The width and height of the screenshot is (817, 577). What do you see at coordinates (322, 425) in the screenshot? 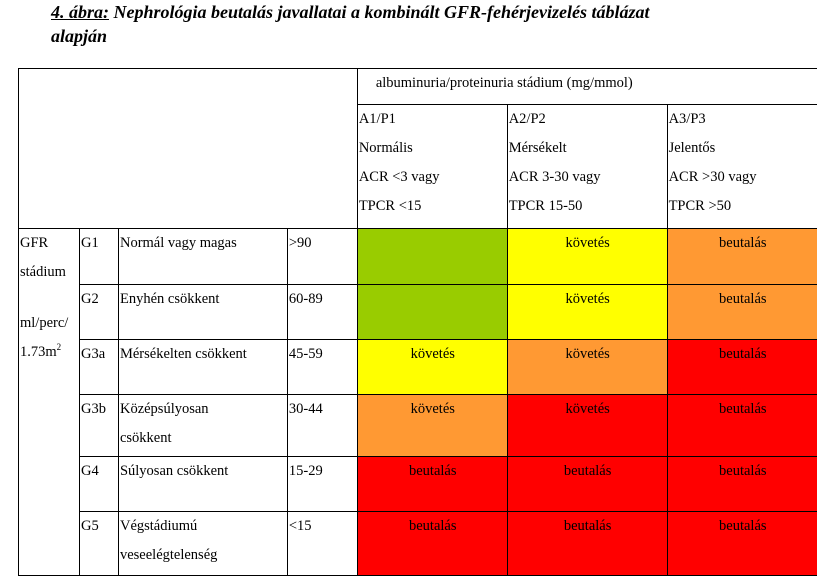
I see `stage-range: 30-44` at bounding box center [322, 425].